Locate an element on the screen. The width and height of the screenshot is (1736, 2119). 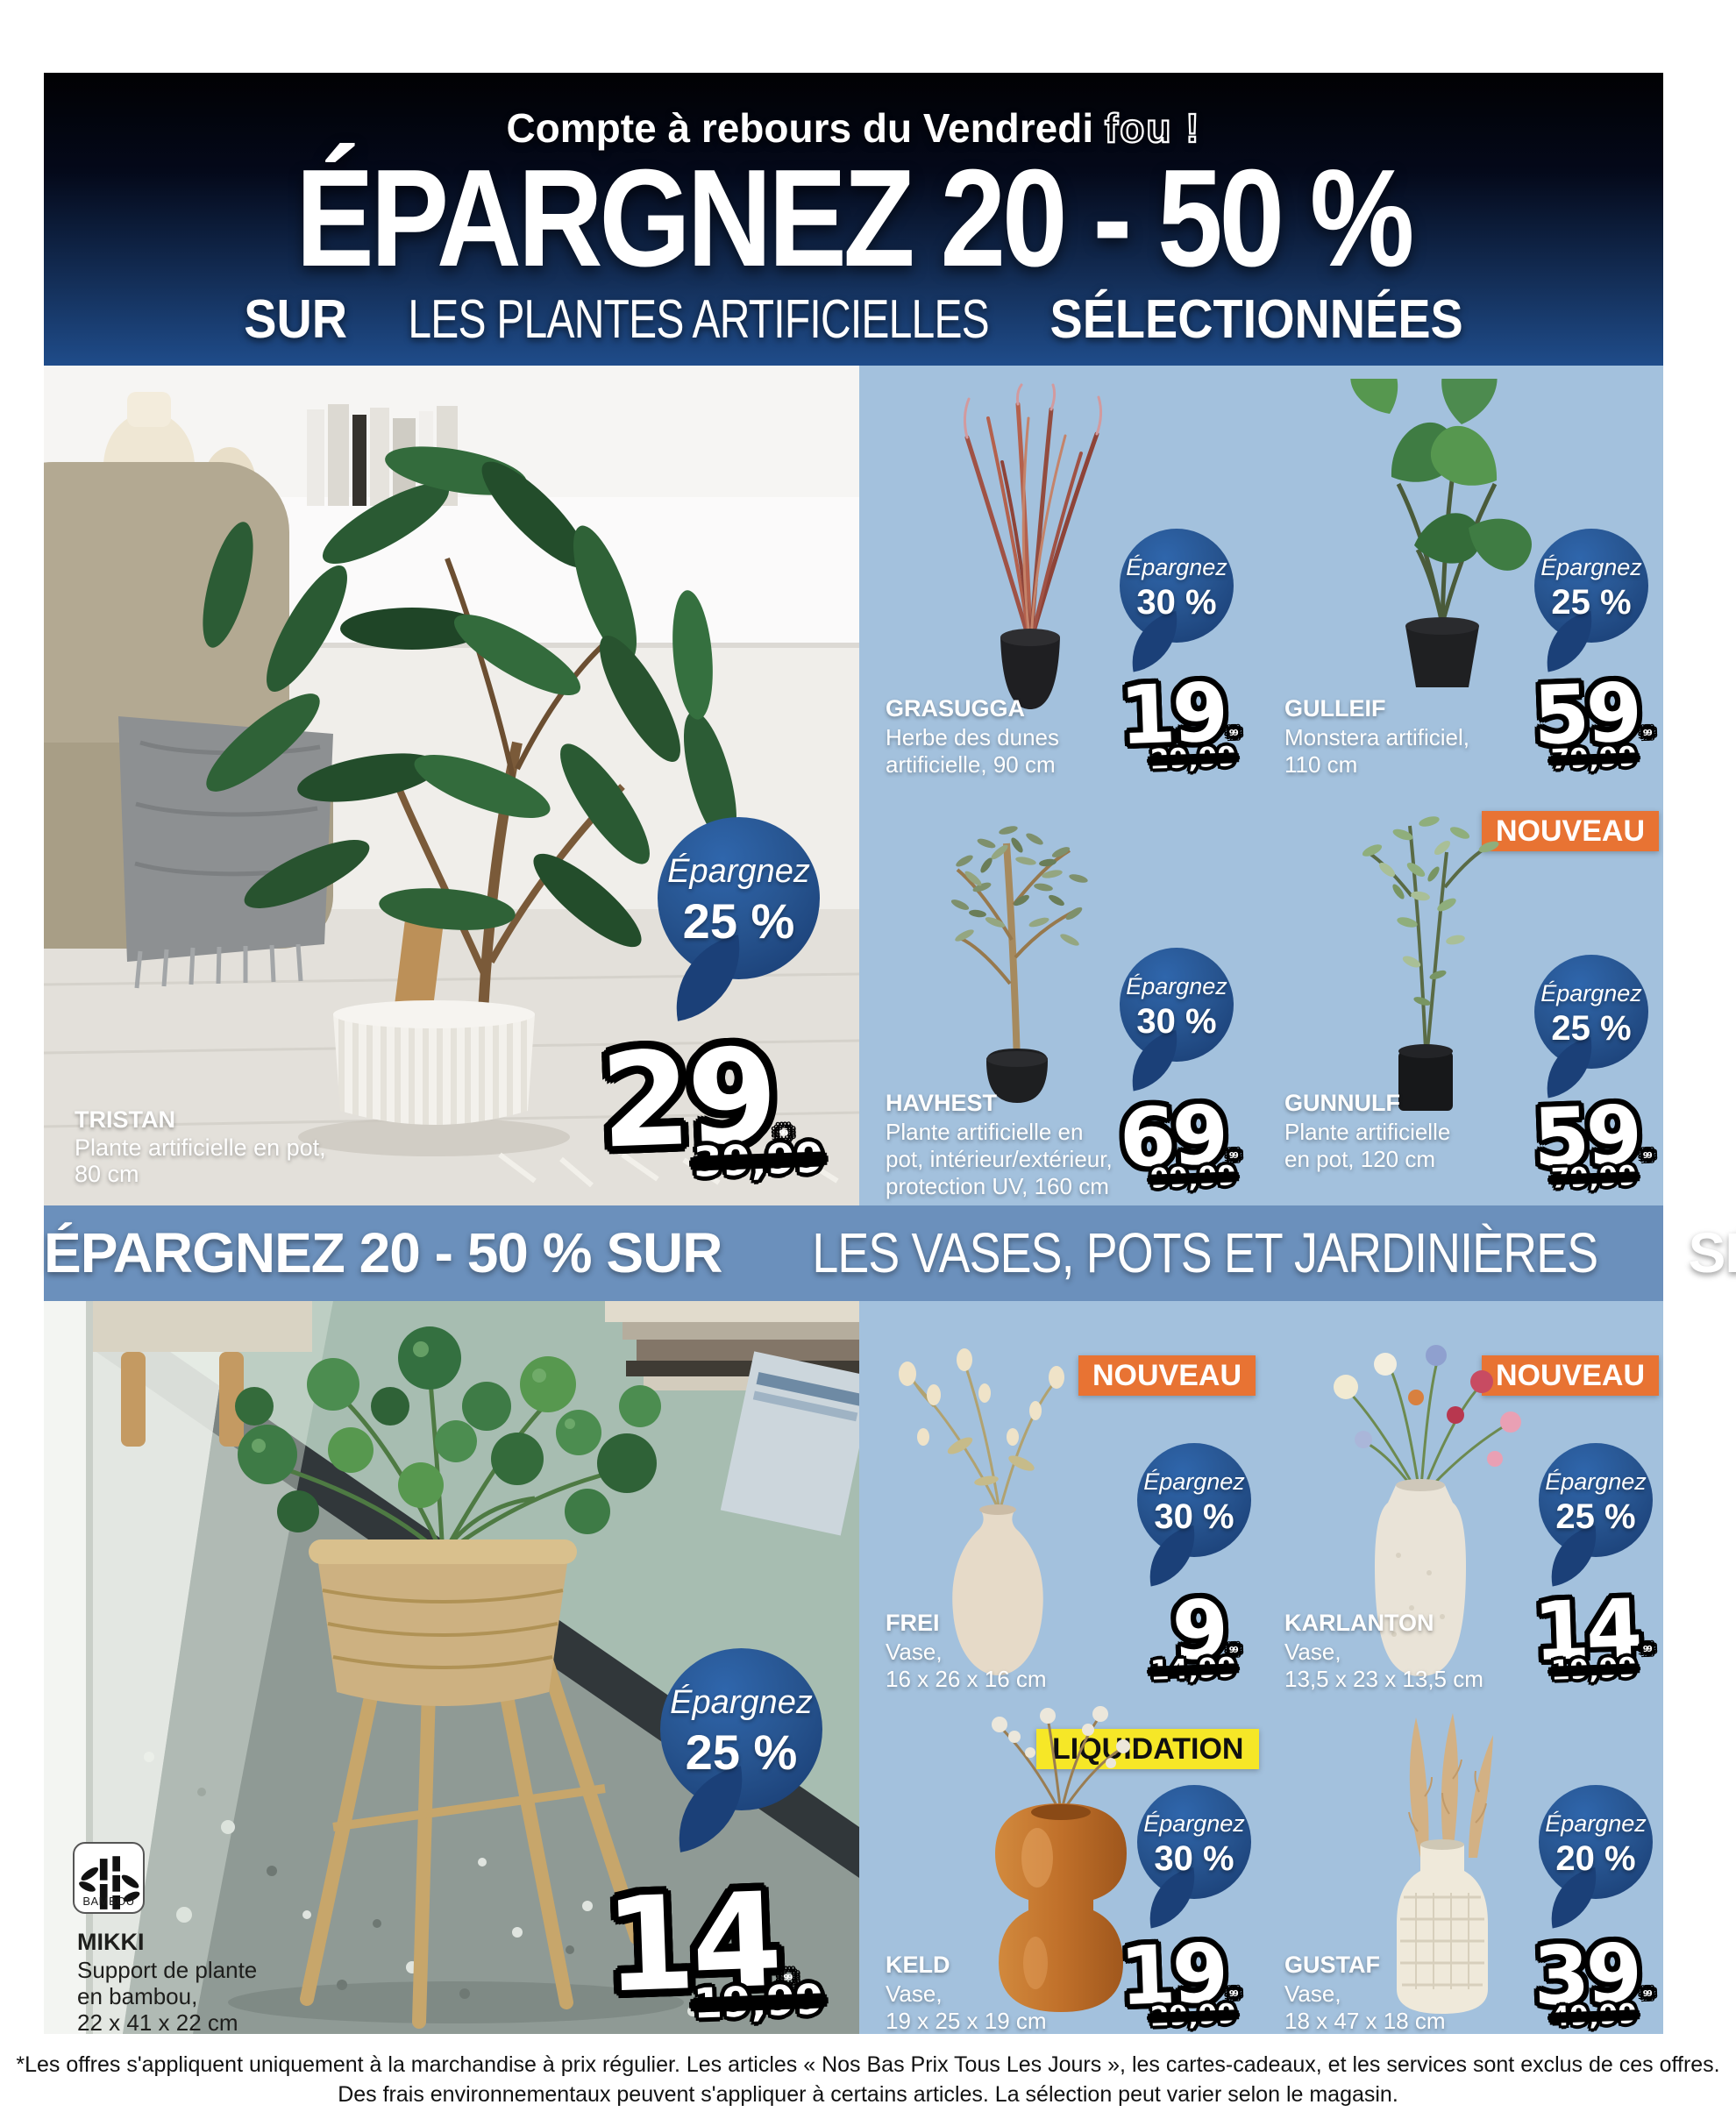
product-image-grasugga is located at coordinates (1030, 547).